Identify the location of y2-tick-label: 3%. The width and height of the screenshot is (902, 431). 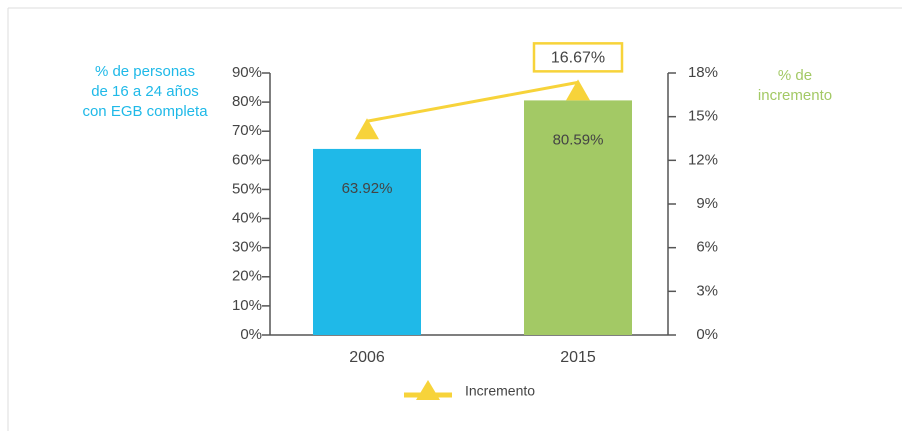
(707, 290).